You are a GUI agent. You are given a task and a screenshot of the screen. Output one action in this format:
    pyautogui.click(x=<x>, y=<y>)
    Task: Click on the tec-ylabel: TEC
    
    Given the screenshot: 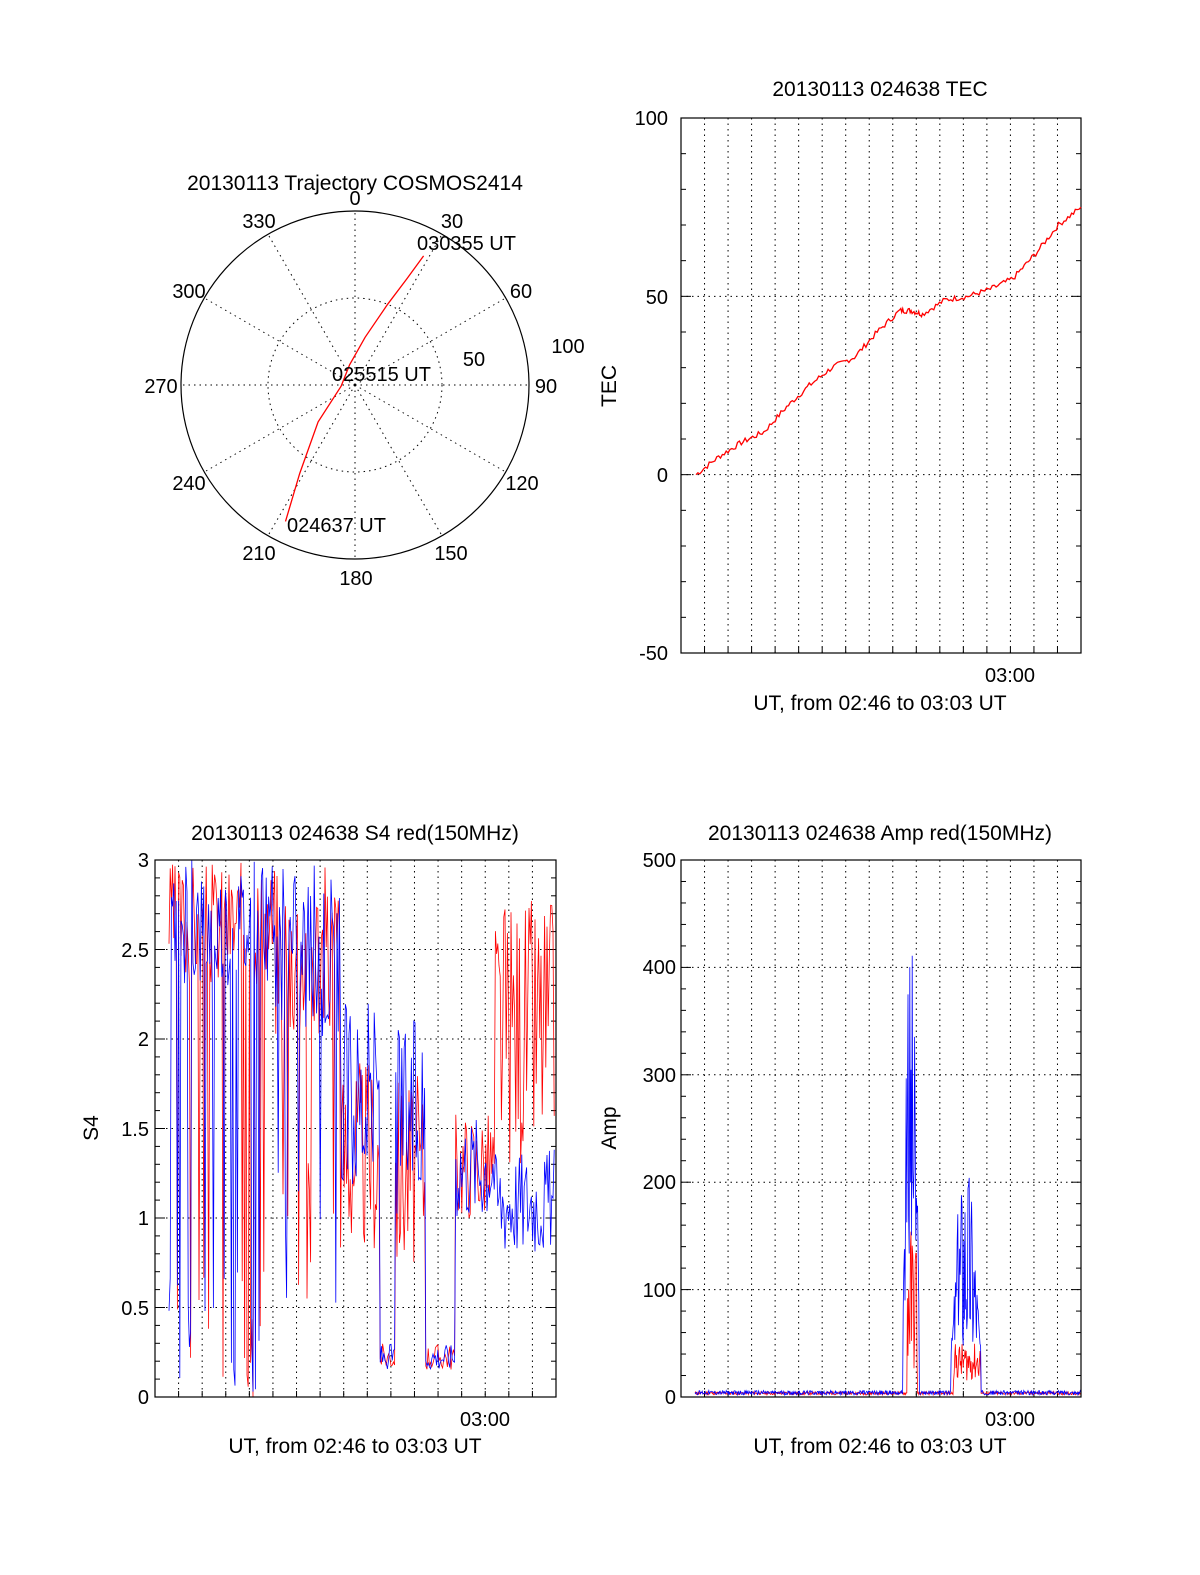 What is the action you would take?
    pyautogui.click(x=609, y=386)
    